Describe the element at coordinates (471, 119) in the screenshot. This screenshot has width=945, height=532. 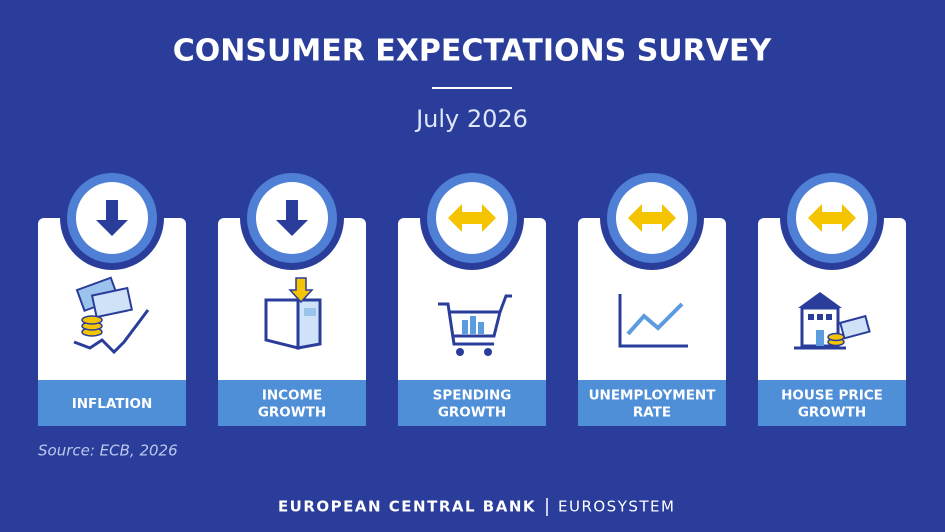
I see `subtitle: July 2026` at that location.